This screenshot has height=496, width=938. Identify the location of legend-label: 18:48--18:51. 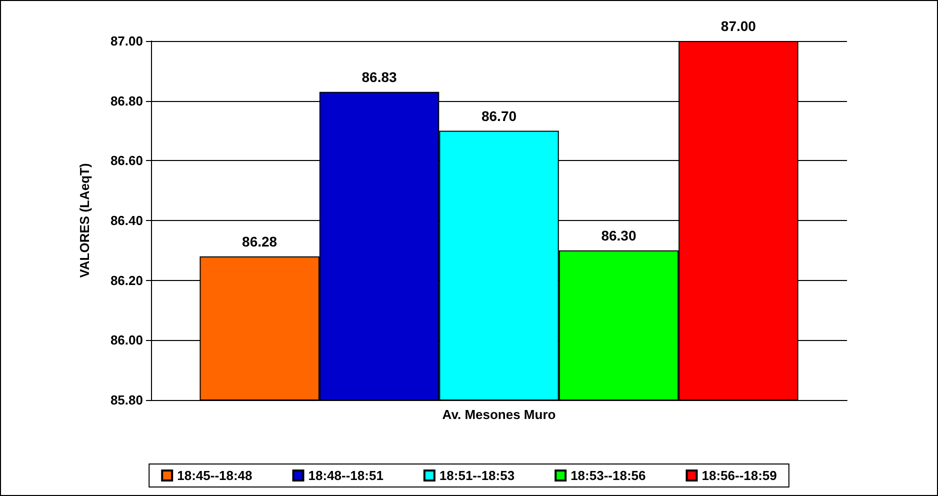
(346, 475).